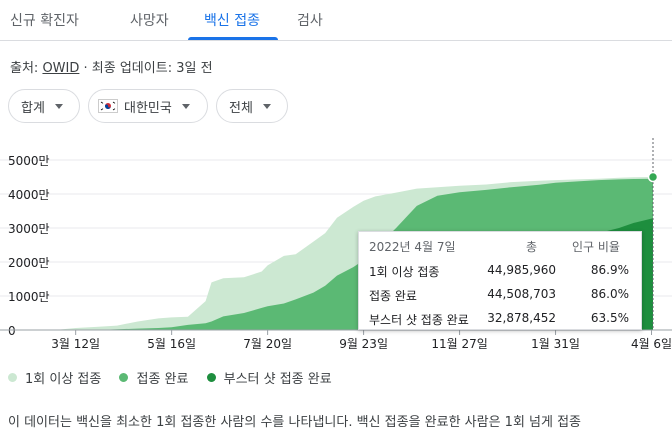  What do you see at coordinates (108, 106) in the screenshot?
I see `korea-flag-icon` at bounding box center [108, 106].